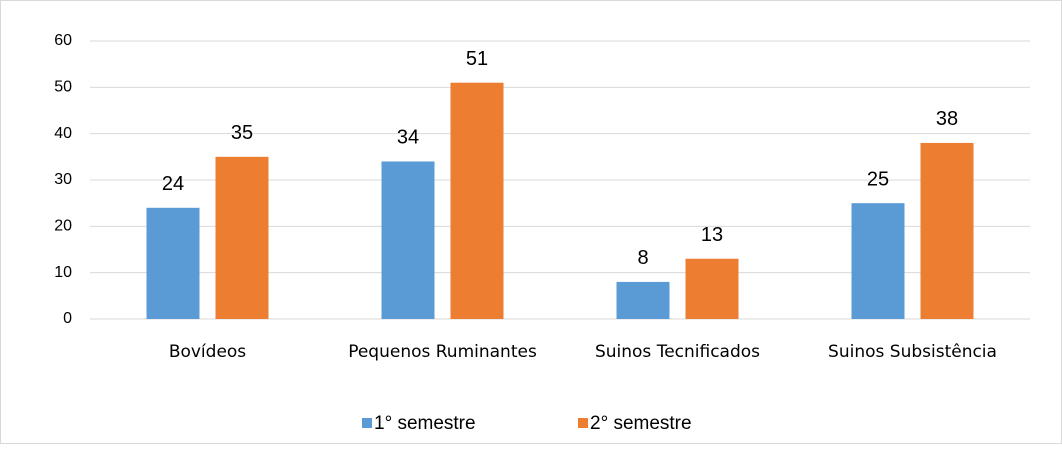 This screenshot has height=449, width=1062. Describe the element at coordinates (425, 423) in the screenshot. I see `legend-label: 1° semestre` at that location.